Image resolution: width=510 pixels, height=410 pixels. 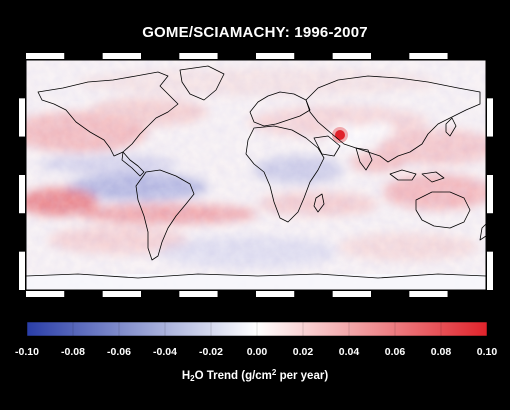 I want to click on colorbar-tick-label: 0.04, so click(x=349, y=352).